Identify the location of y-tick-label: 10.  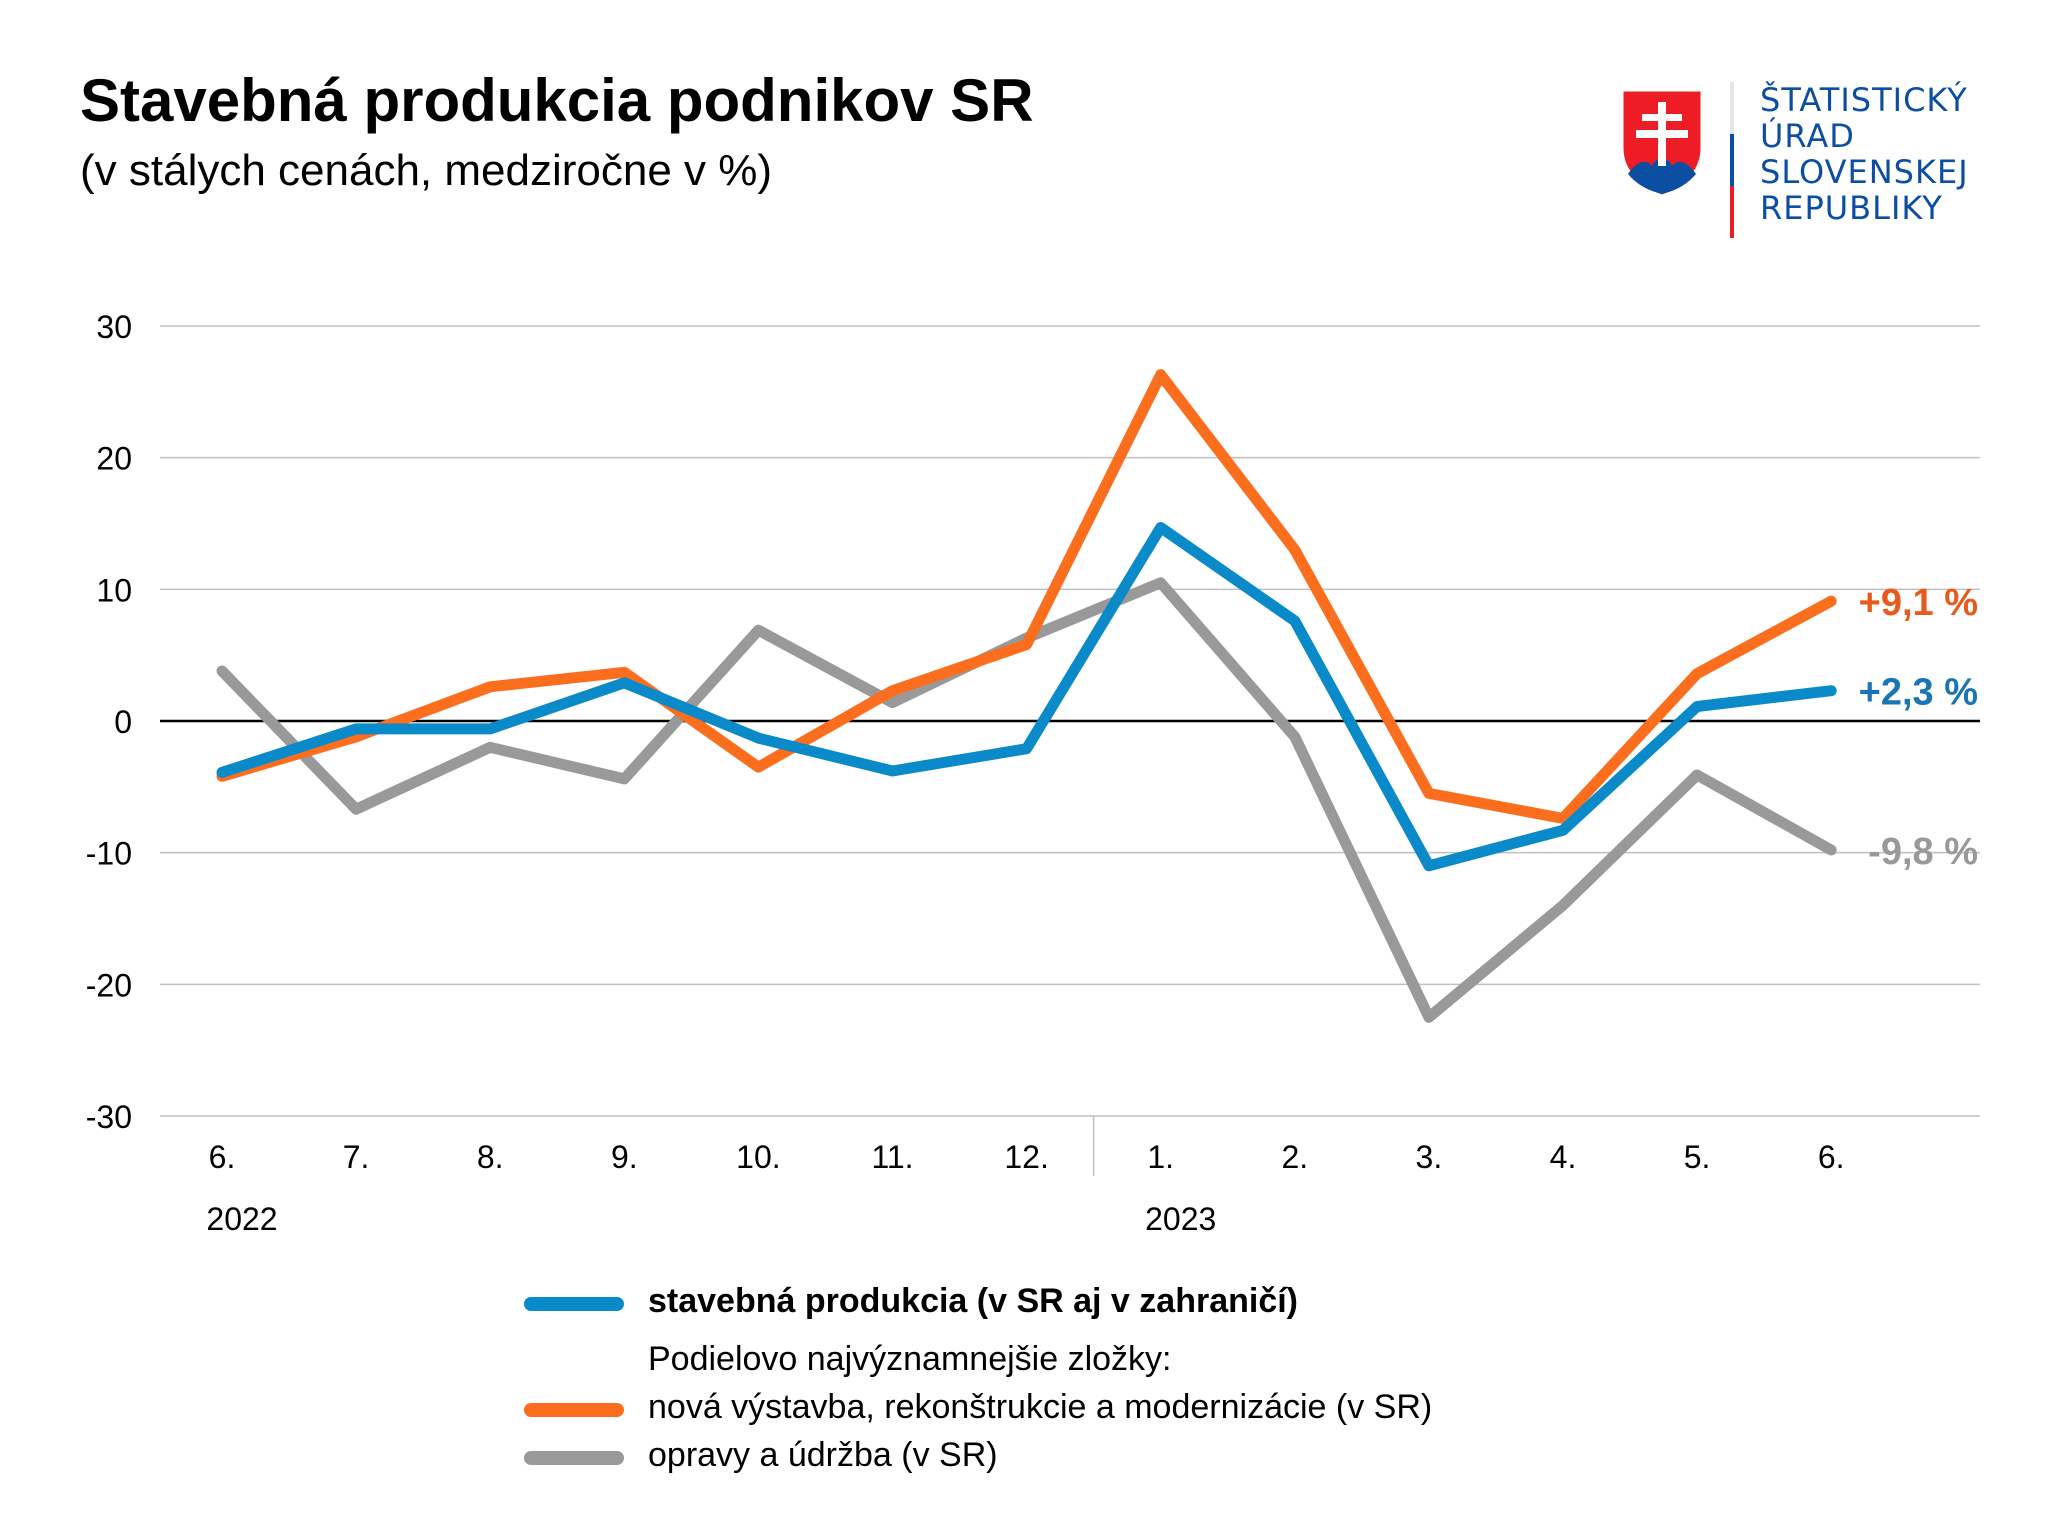
(114, 590).